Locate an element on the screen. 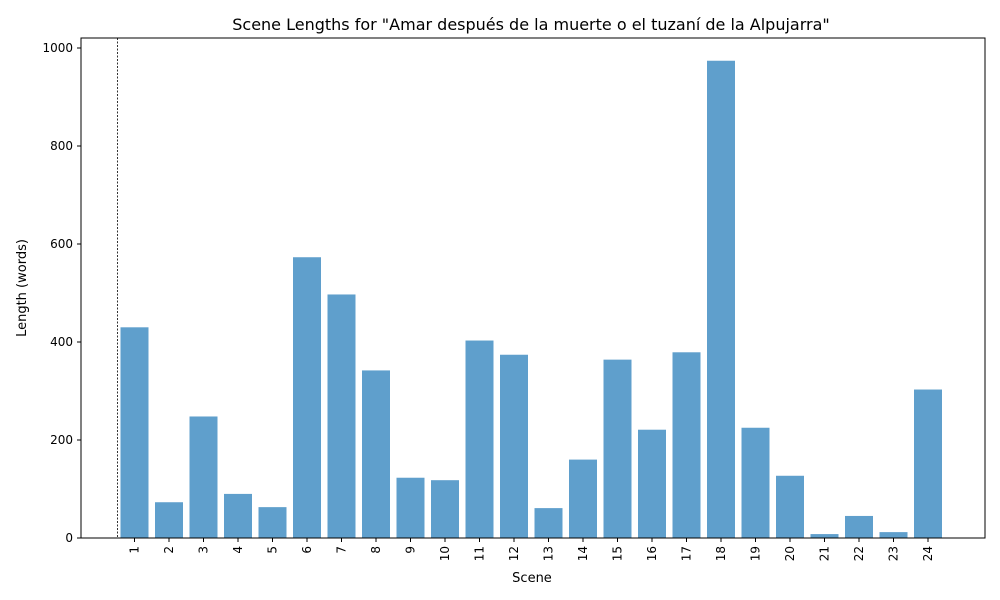 The height and width of the screenshot is (600, 1000). x-tick-label: 21 is located at coordinates (825, 553).